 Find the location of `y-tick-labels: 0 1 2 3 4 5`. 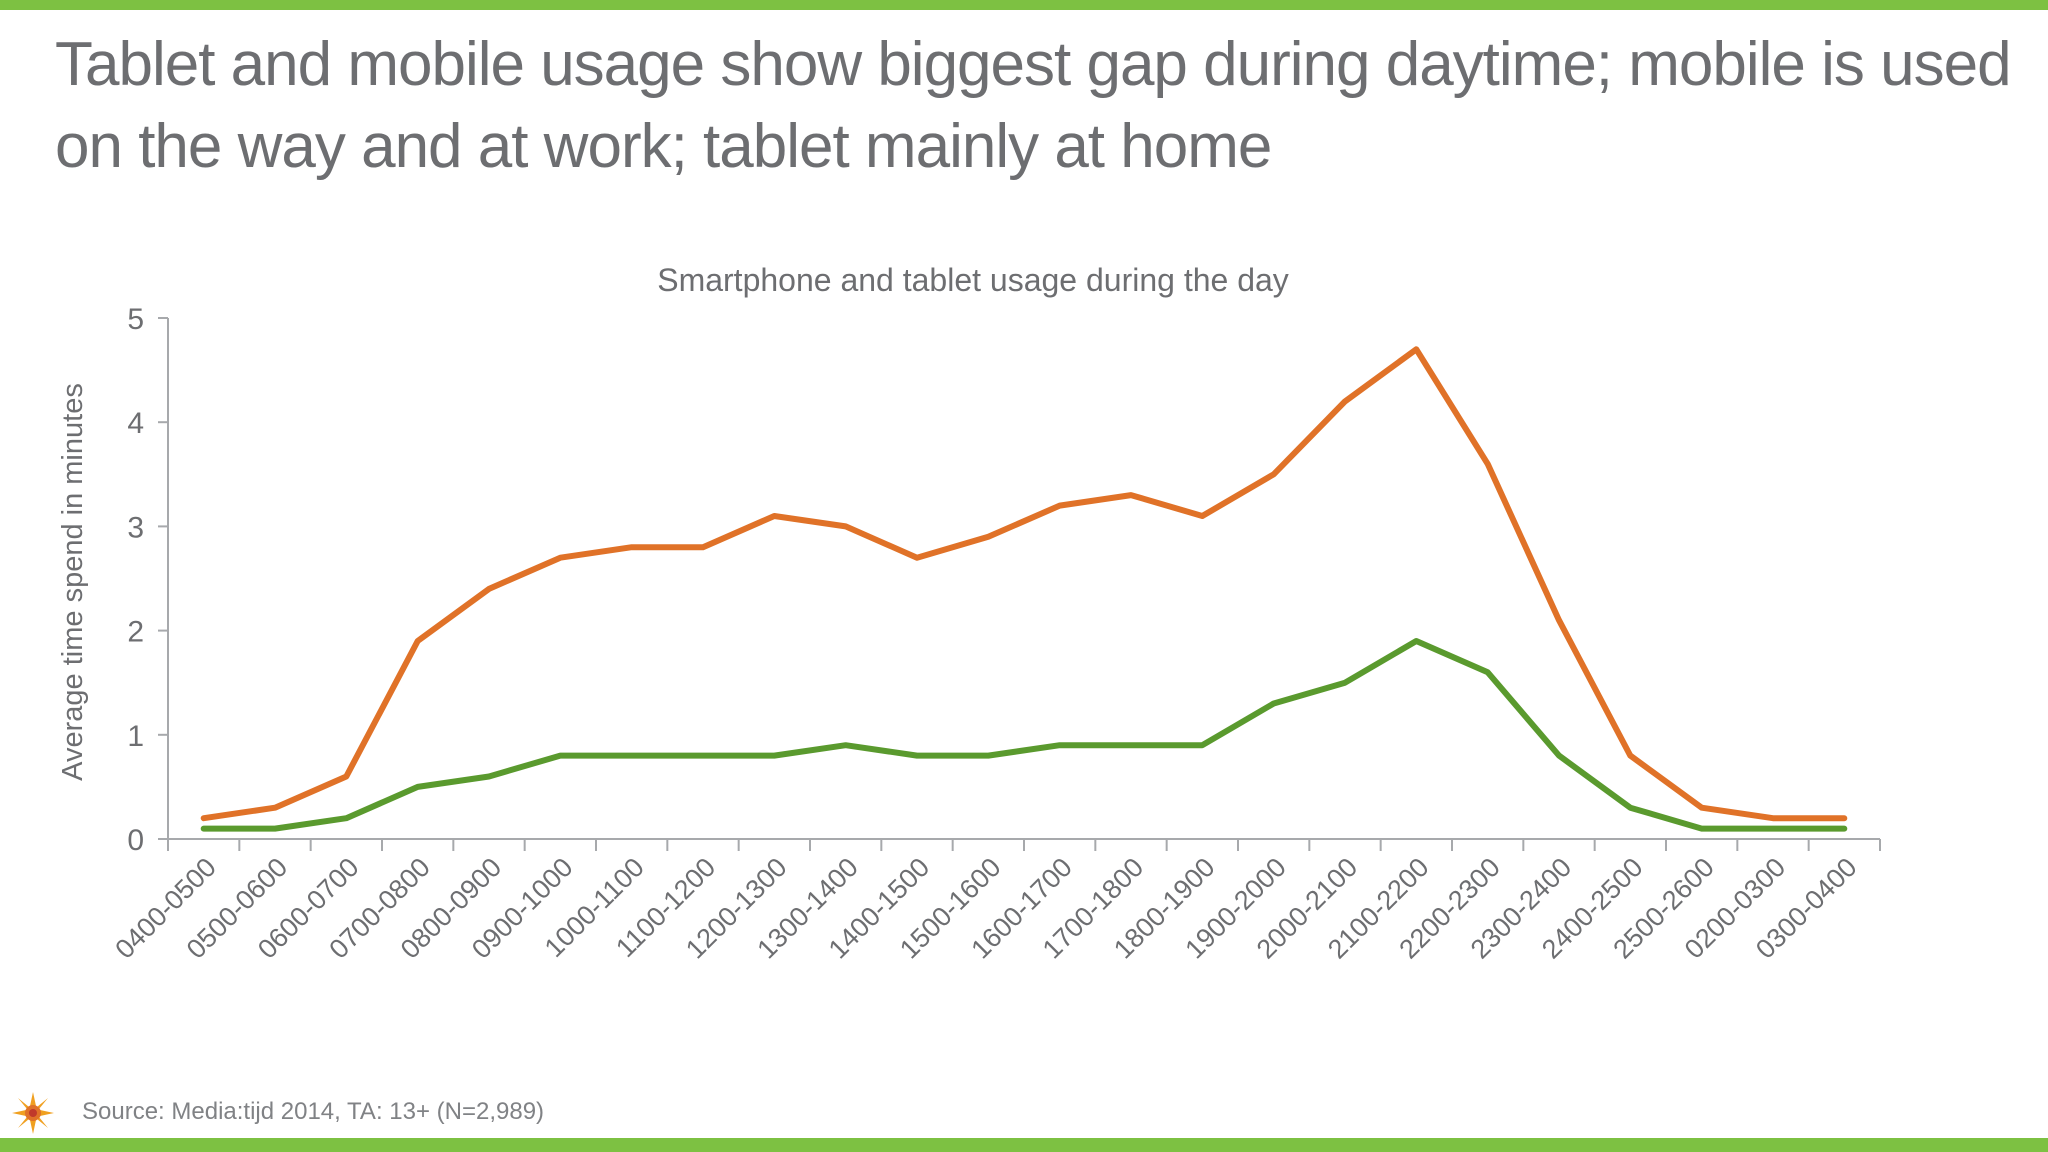

y-tick-labels: 0 1 2 3 4 5 is located at coordinates (135, 580).